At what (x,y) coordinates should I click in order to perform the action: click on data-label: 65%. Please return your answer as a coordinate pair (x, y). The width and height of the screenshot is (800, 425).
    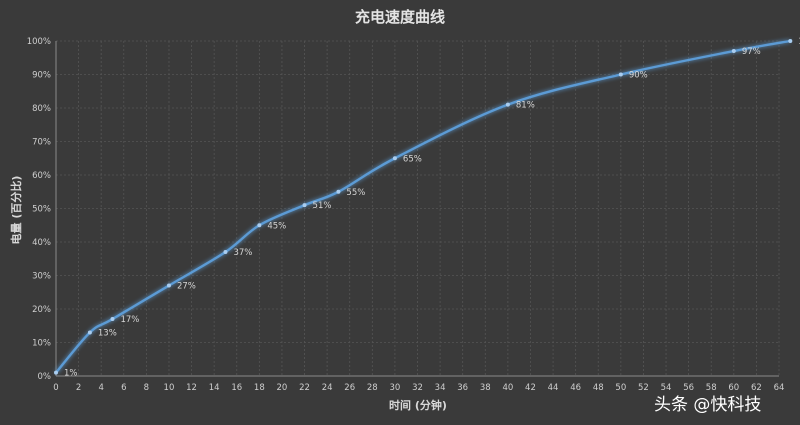
    Looking at the image, I should click on (412, 159).